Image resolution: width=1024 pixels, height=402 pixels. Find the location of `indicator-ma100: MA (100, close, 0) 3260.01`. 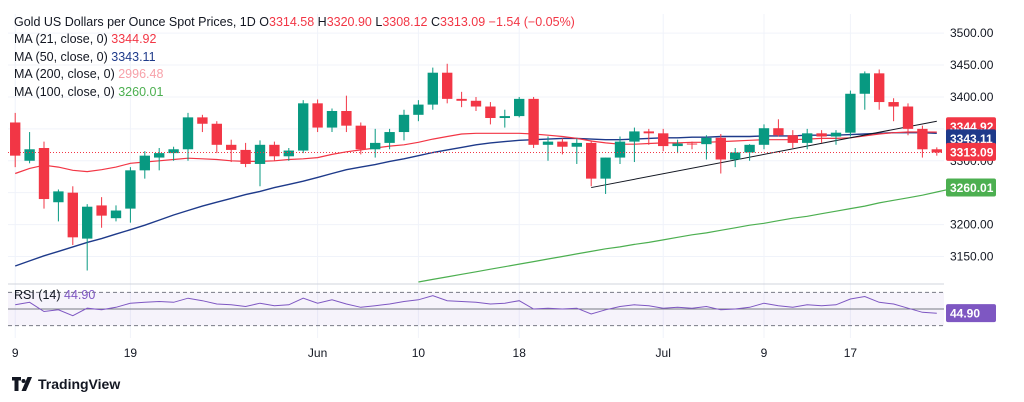

indicator-ma100: MA (100, close, 0) 3260.01 is located at coordinates (294, 92).